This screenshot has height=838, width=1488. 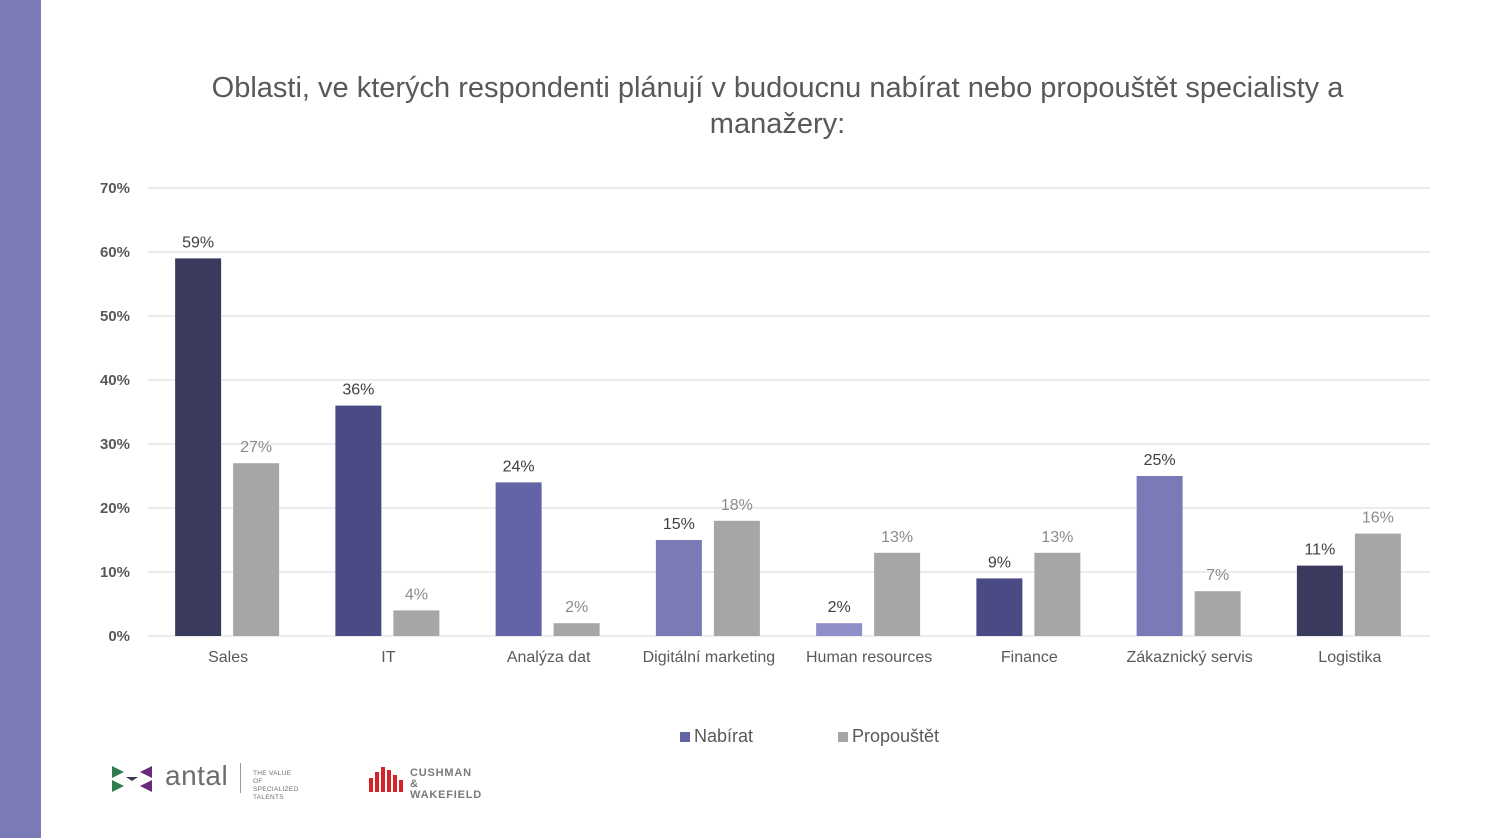 I want to click on x-tick-label: Logistika, so click(x=1349, y=657).